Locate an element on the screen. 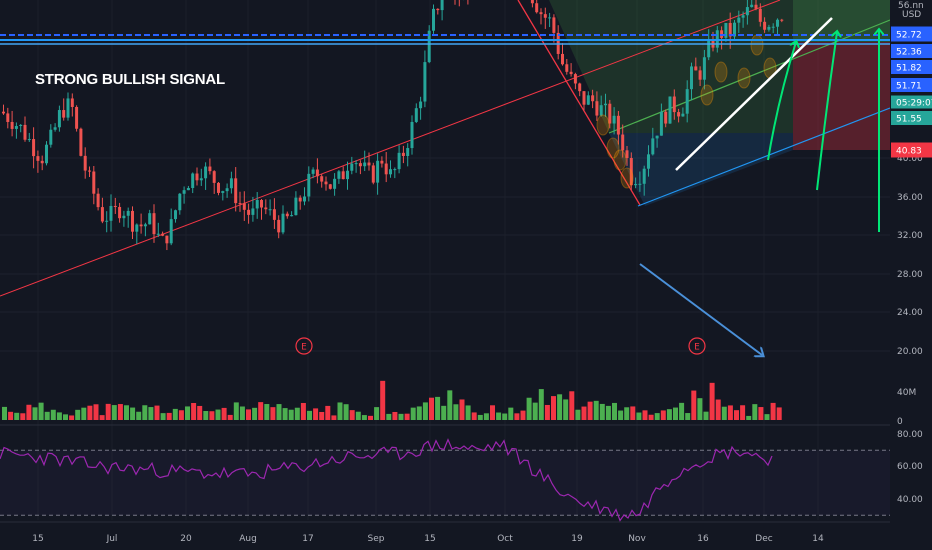 Image resolution: width=932 pixels, height=550 pixels. stop-box is located at coordinates (841, 96).